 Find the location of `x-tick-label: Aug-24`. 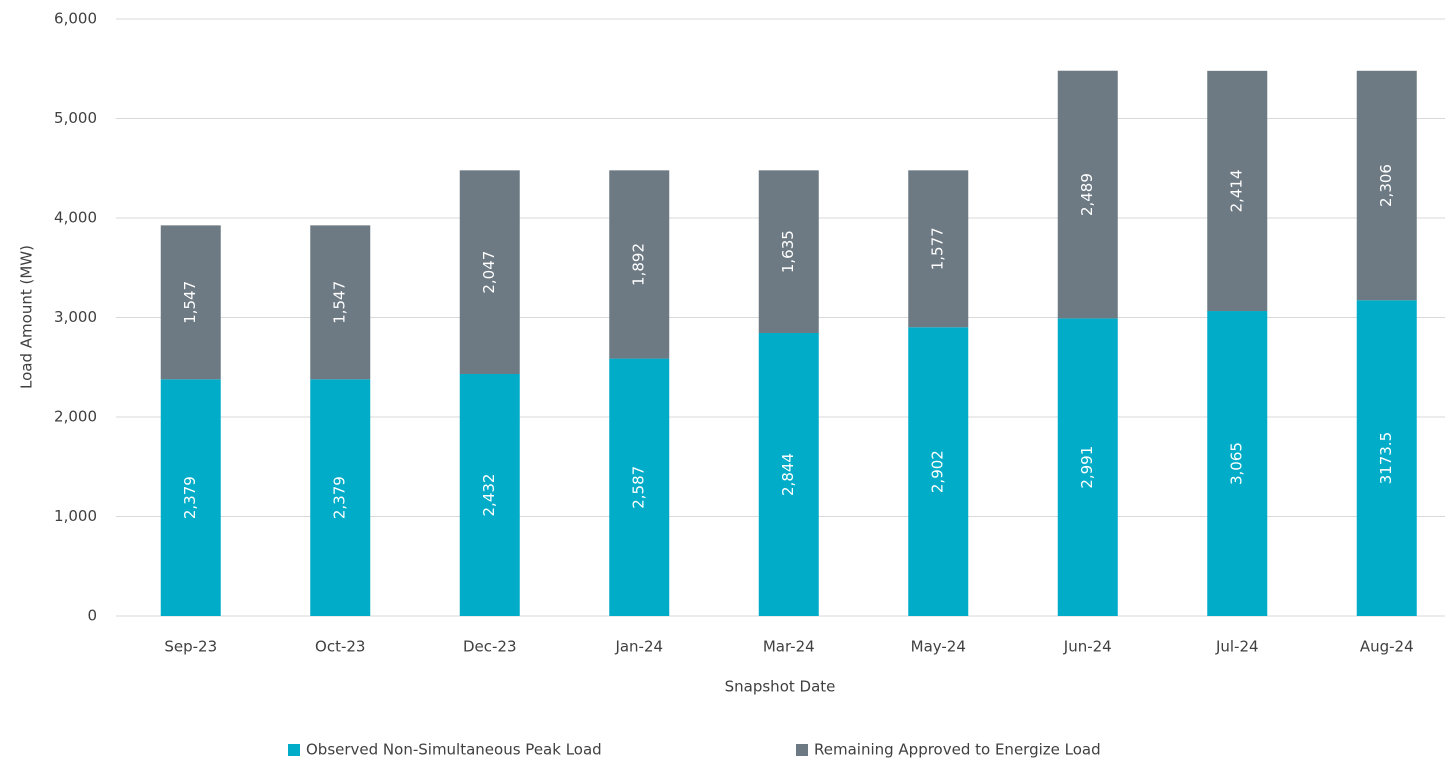

x-tick-label: Aug-24 is located at coordinates (1387, 647).